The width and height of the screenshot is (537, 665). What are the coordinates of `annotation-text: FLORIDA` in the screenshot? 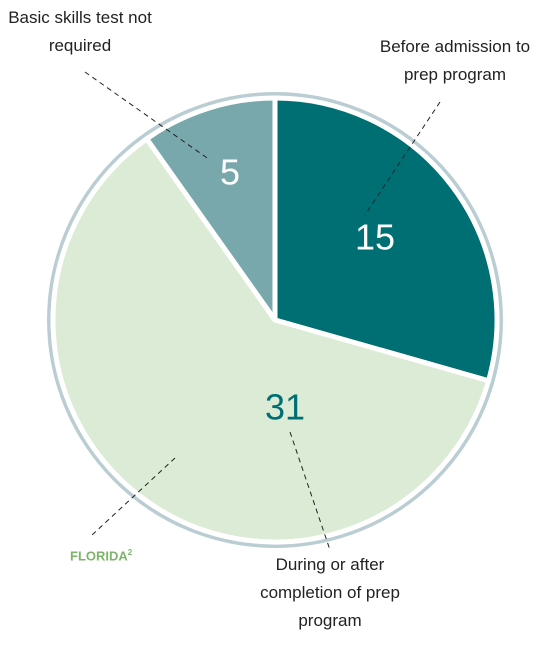 It's located at (99, 556).